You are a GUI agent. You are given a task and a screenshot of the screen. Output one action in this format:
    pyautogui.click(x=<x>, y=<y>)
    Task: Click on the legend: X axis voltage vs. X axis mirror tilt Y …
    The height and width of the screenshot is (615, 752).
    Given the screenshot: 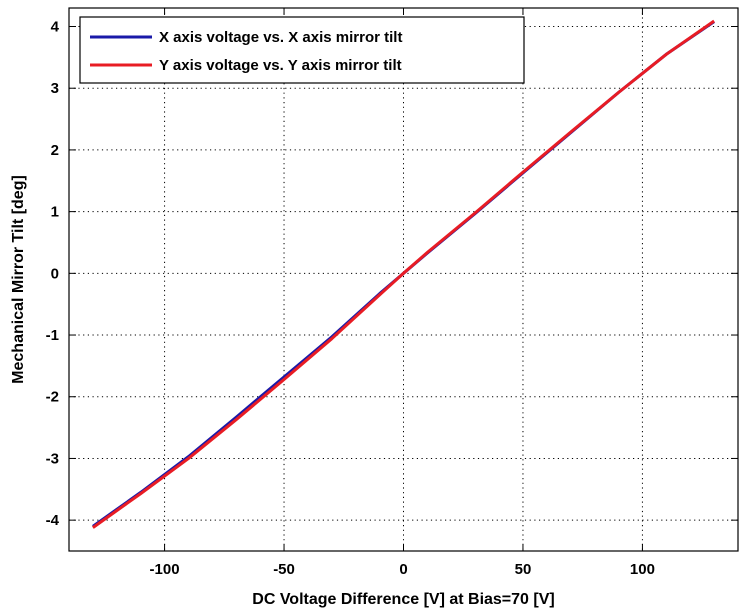 What is the action you would take?
    pyautogui.click(x=302, y=50)
    